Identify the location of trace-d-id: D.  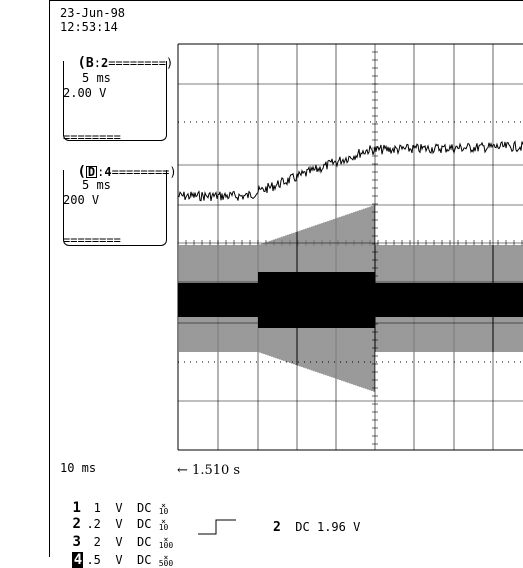
(91, 172).